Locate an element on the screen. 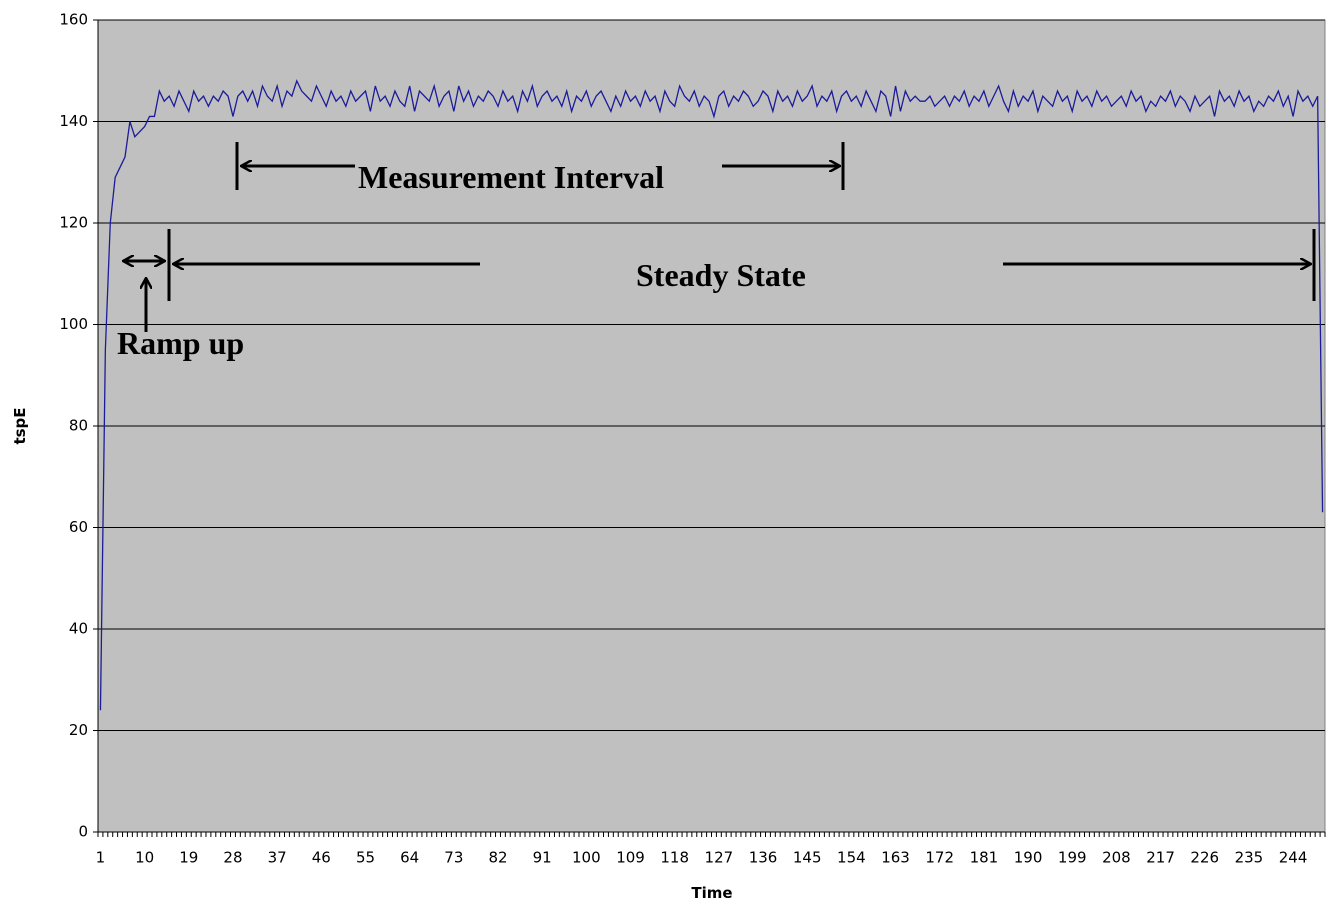 This screenshot has width=1332, height=907. x-tick-label: 199 is located at coordinates (1072, 858).